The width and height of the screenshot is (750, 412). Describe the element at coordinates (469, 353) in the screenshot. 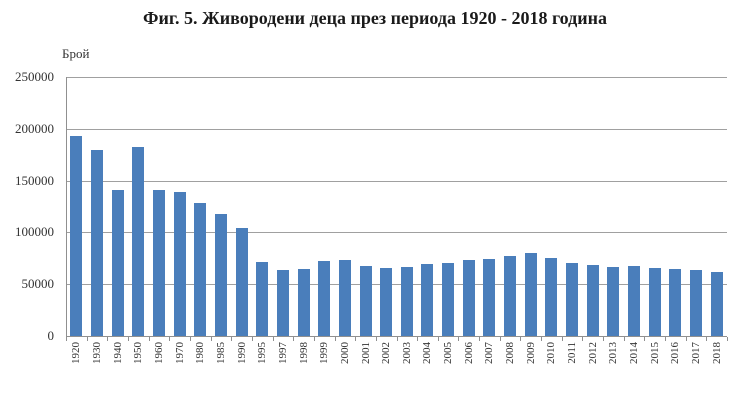

I see `x-tick-label: 2006` at that location.